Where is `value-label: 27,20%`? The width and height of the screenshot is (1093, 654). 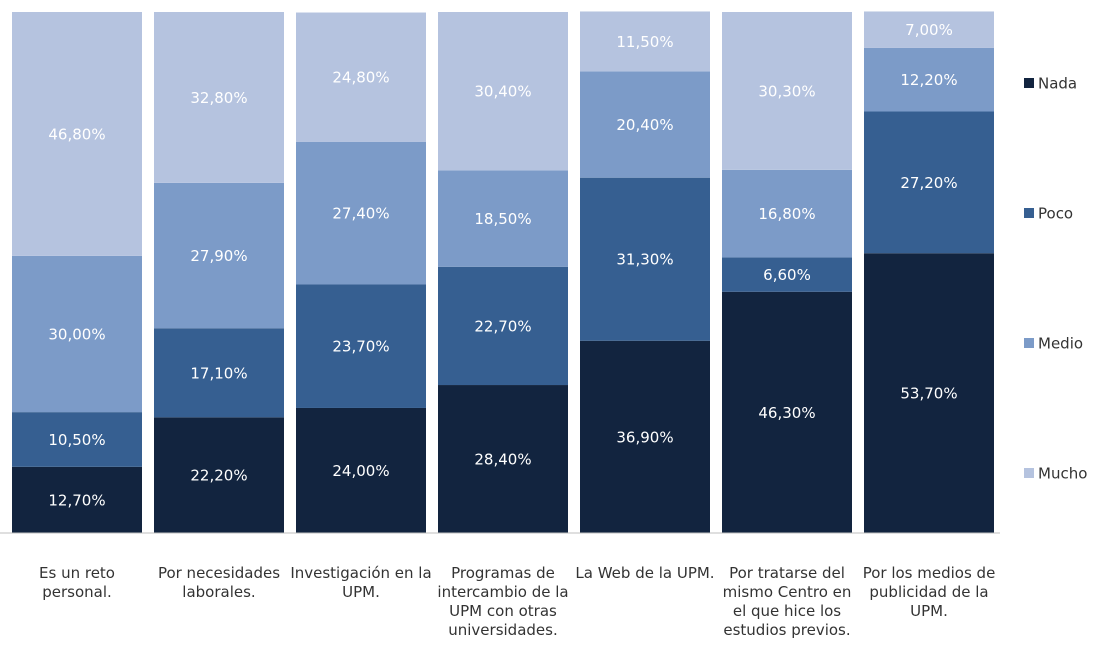 value-label: 27,20% is located at coordinates (928, 183).